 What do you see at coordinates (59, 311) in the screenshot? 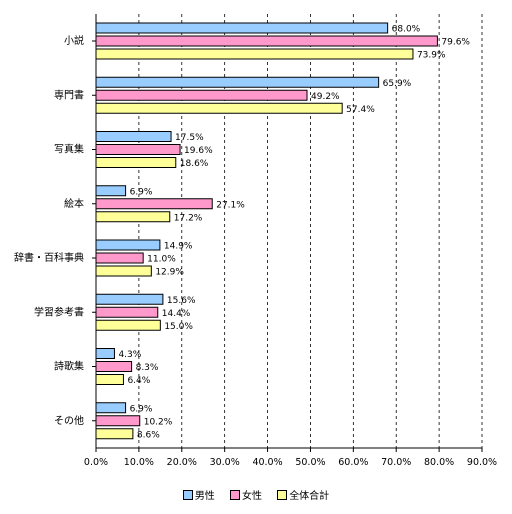
I see `category-label: 学習参考書` at bounding box center [59, 311].